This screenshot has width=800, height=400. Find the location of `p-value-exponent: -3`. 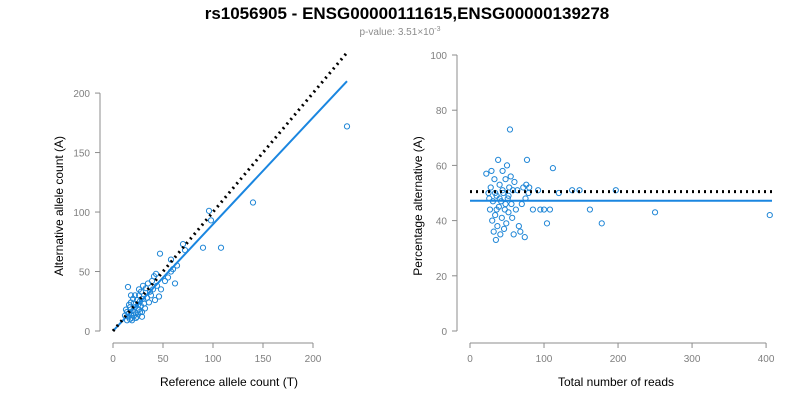

p-value-exponent: -3 is located at coordinates (437, 29).